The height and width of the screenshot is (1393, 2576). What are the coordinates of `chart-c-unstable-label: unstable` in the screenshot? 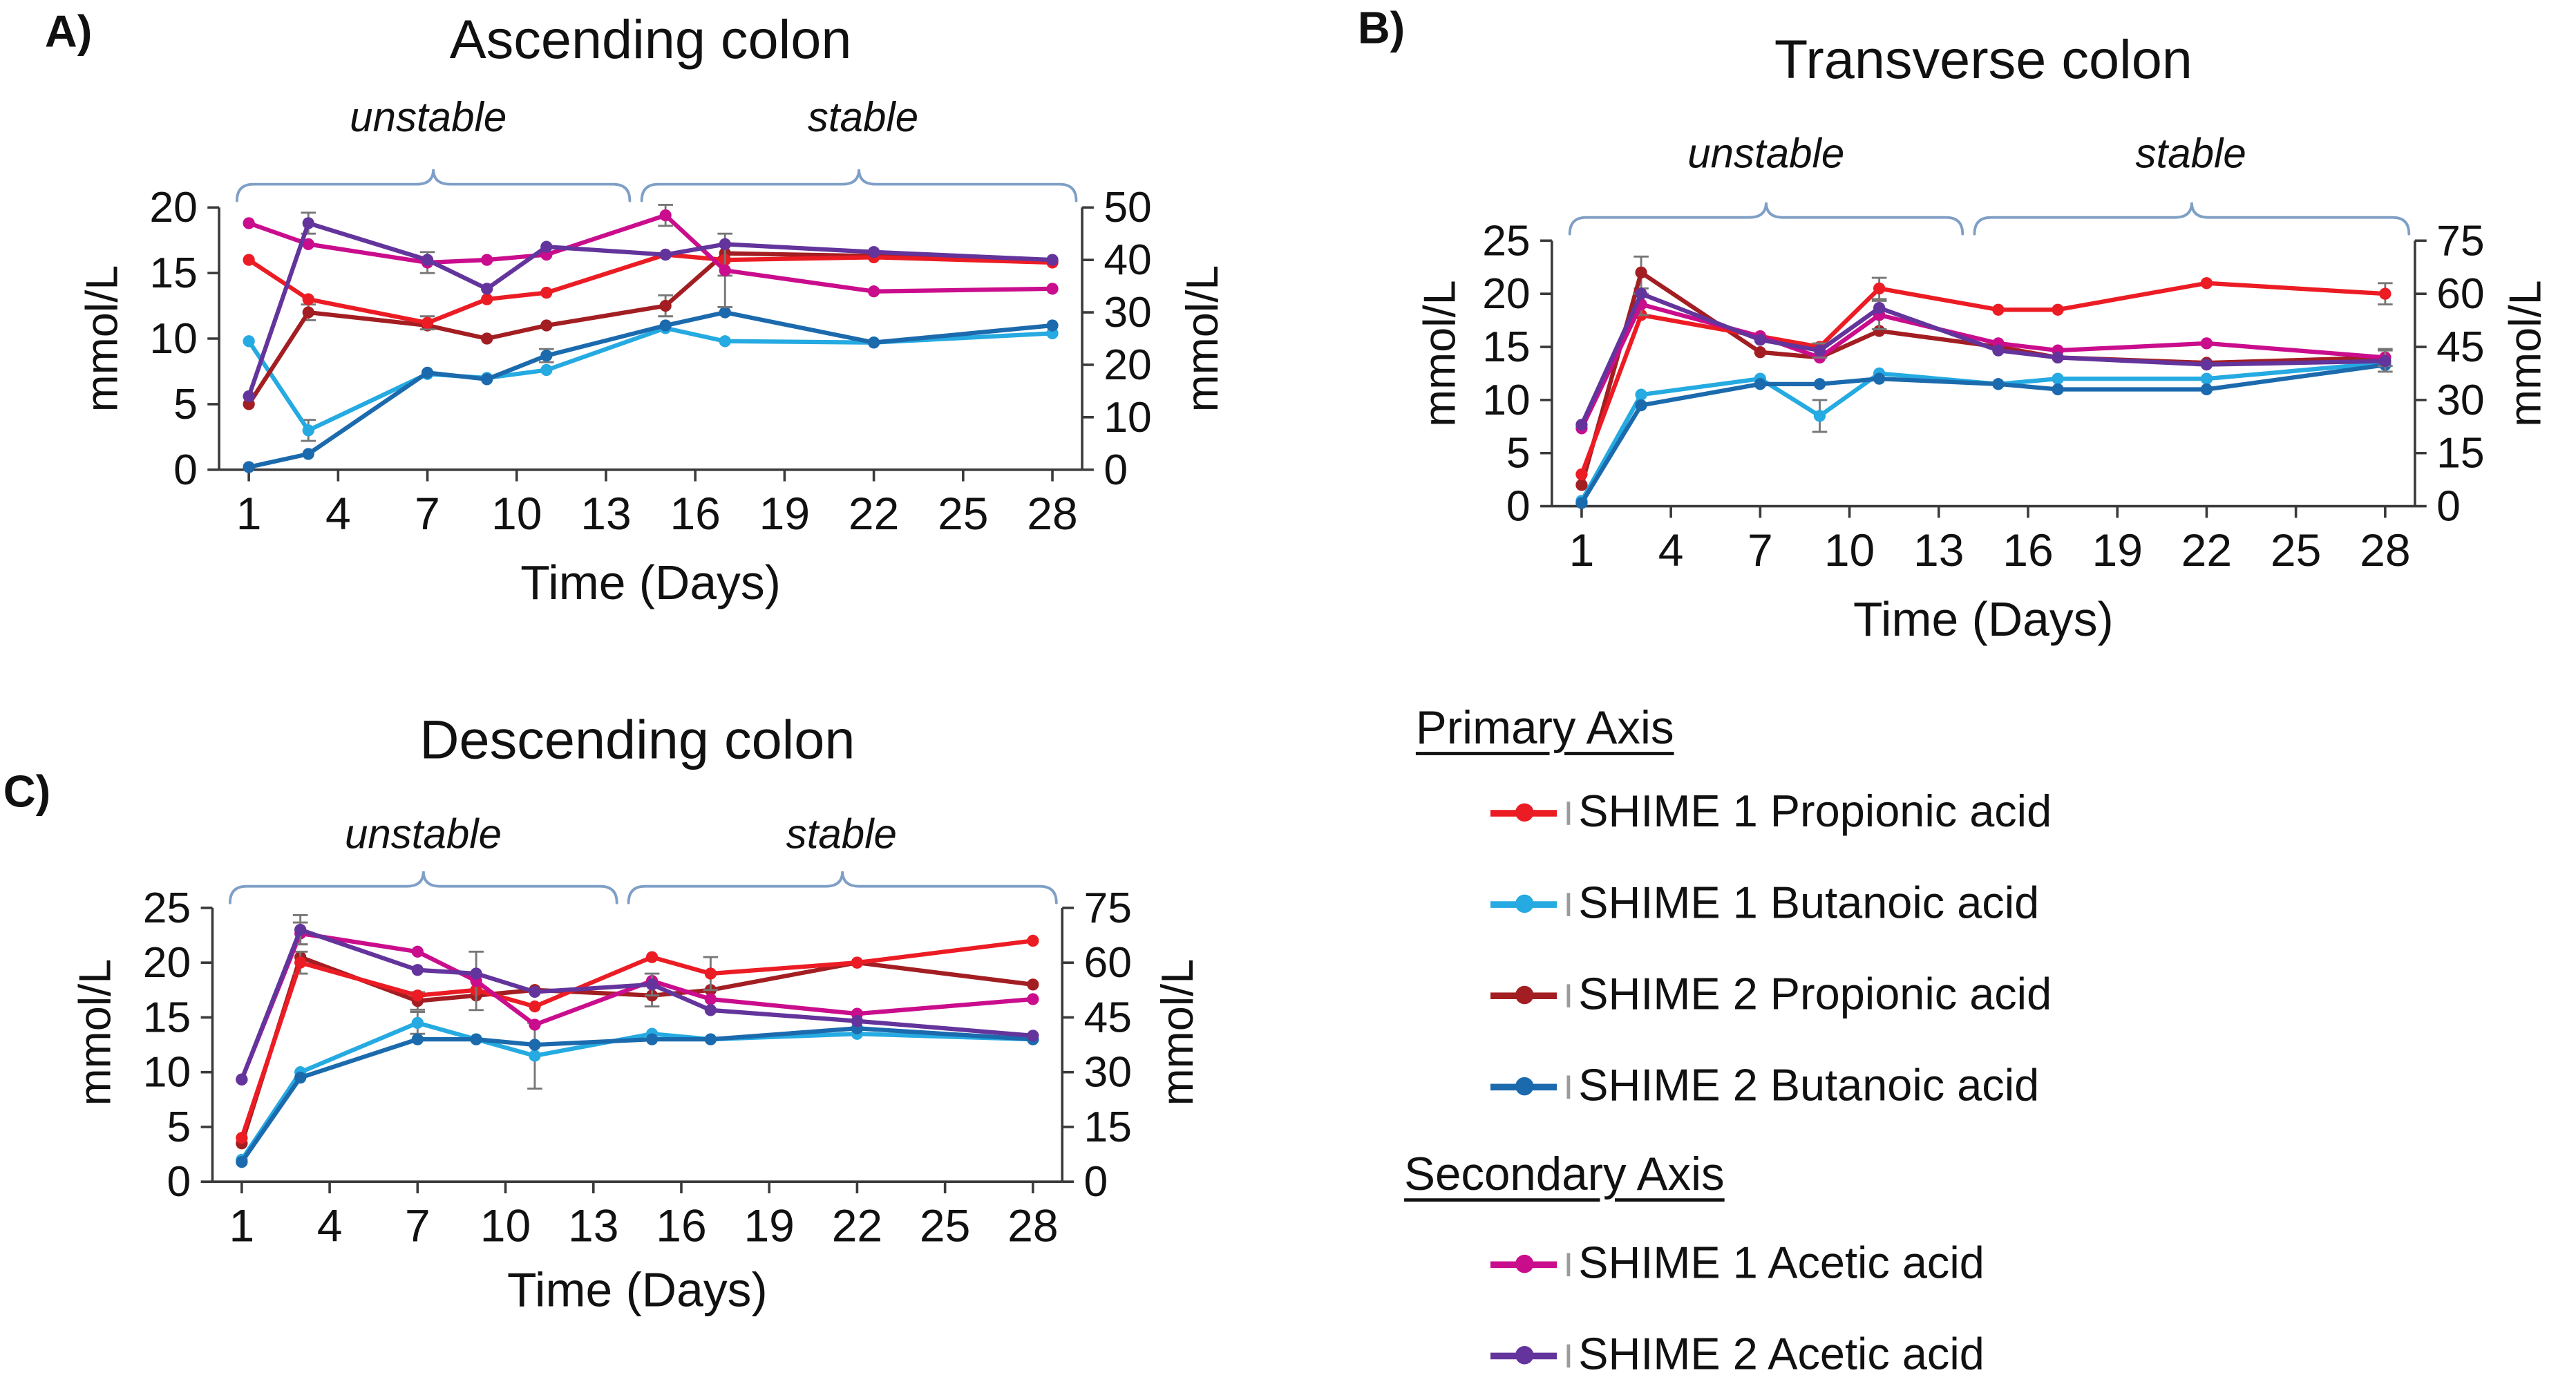 It's located at (423, 834).